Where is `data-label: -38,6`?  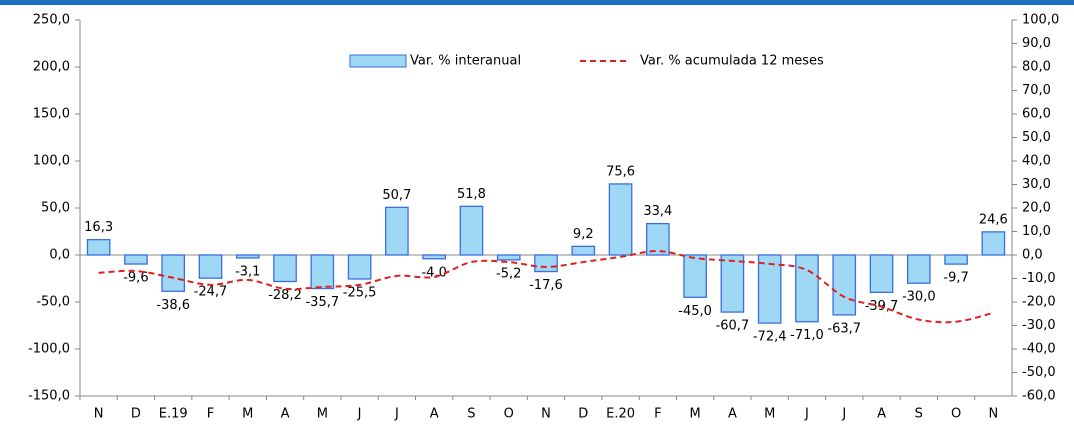
data-label: -38,6 is located at coordinates (173, 305).